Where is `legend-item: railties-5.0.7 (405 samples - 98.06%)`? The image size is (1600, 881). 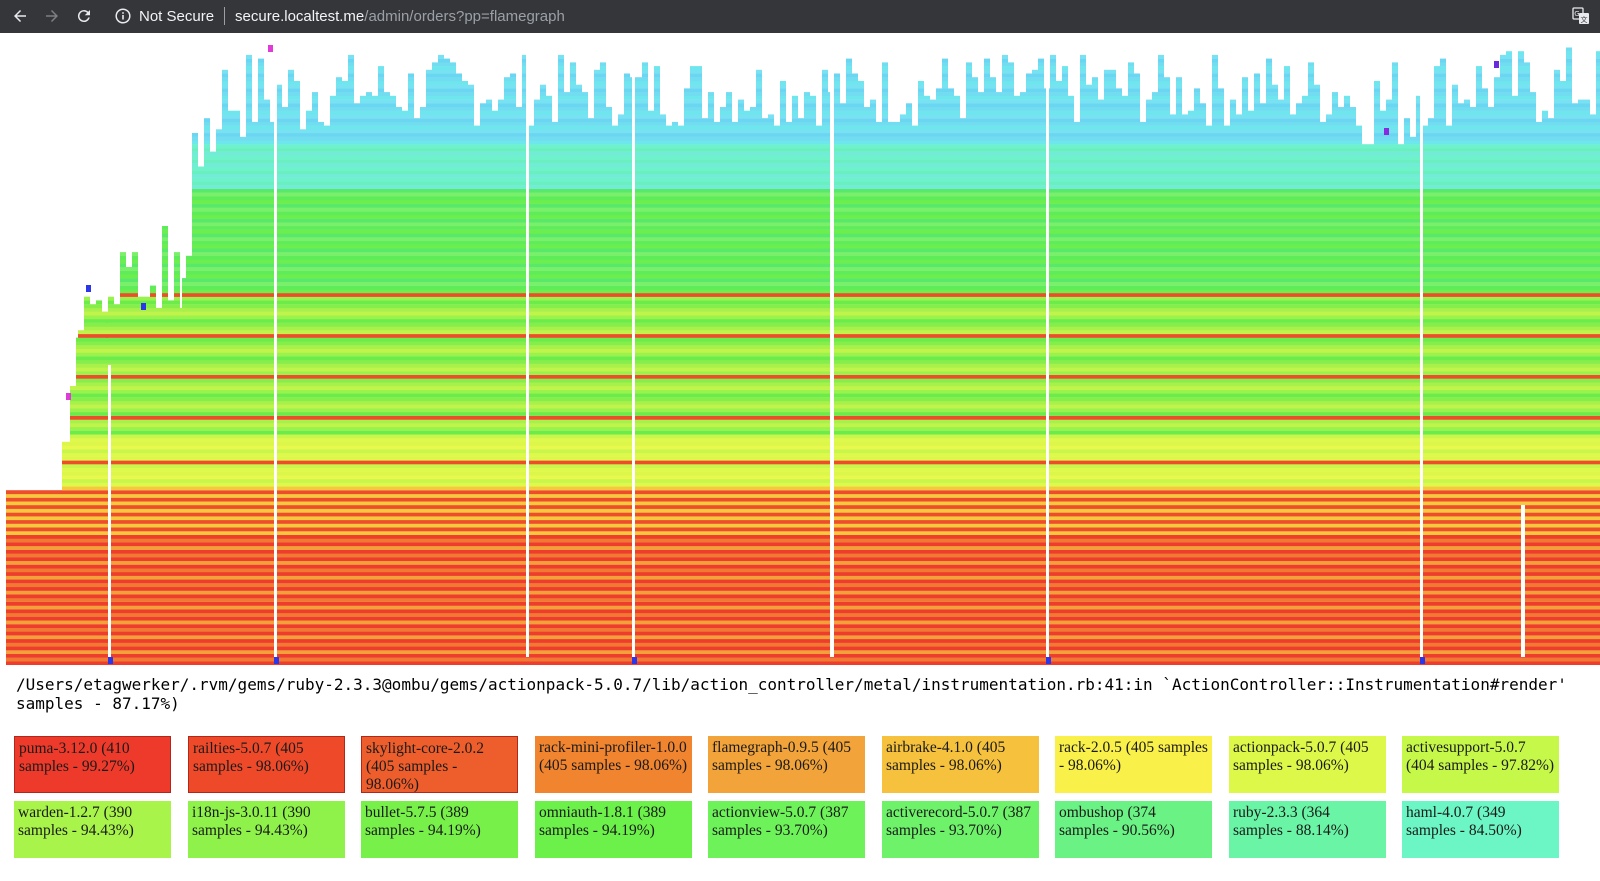
legend-item: railties-5.0.7 (405 samples - 98.06%) is located at coordinates (266, 764).